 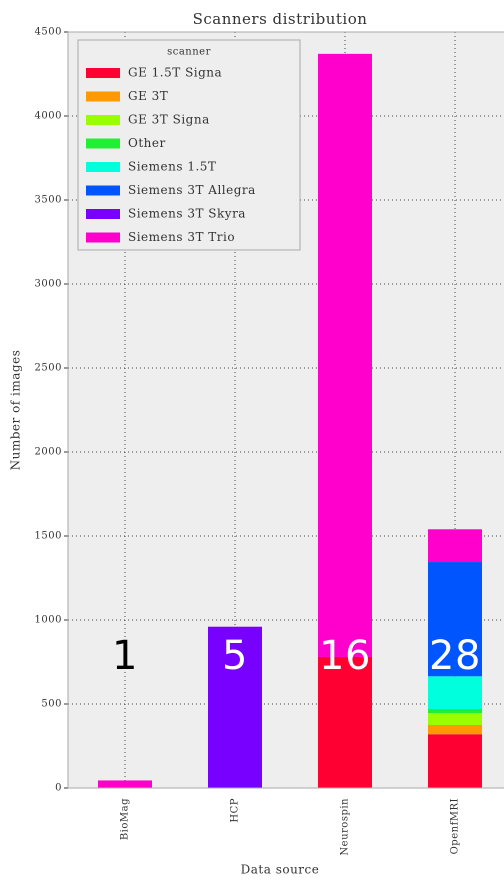 What do you see at coordinates (48, 284) in the screenshot?
I see `y-tick-label: 3000` at bounding box center [48, 284].